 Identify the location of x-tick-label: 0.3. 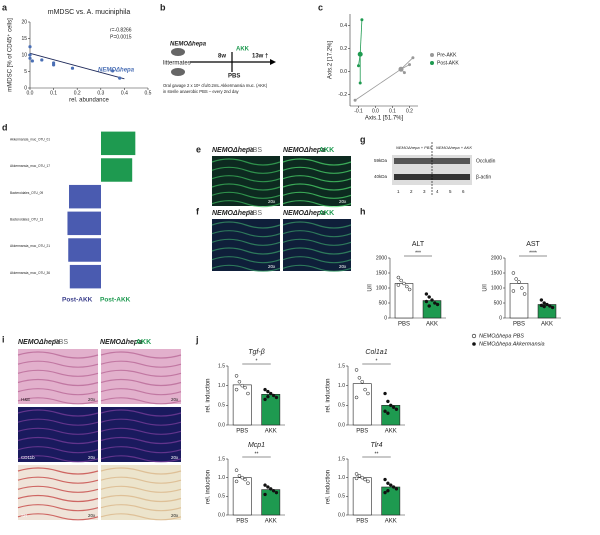
(100, 93).